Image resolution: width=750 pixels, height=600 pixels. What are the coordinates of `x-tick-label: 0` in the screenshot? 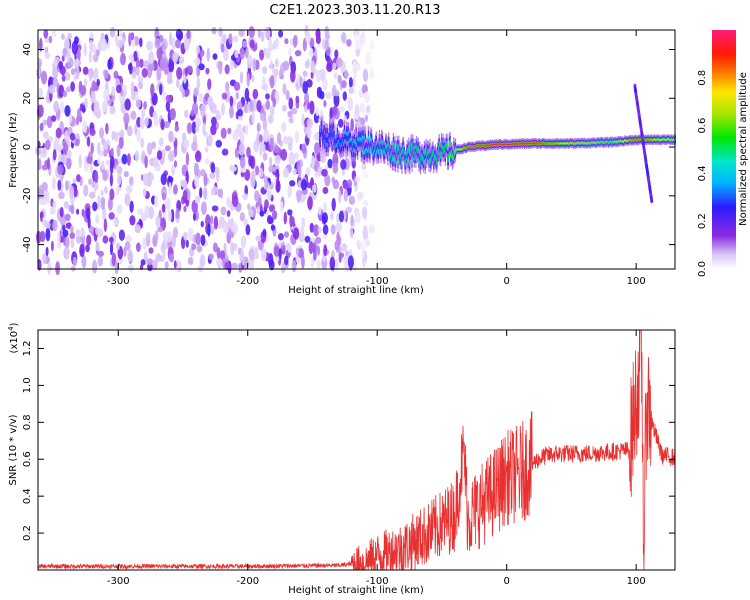 It's located at (506, 581).